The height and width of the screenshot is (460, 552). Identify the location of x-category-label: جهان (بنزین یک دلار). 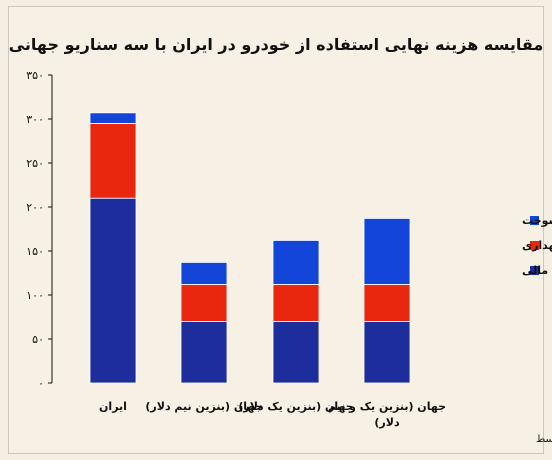
(295, 406).